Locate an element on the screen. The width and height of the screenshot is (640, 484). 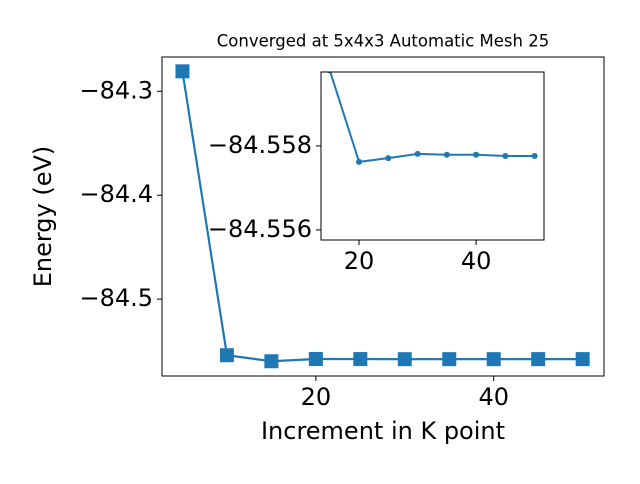
axes-frame is located at coordinates (432, 156).